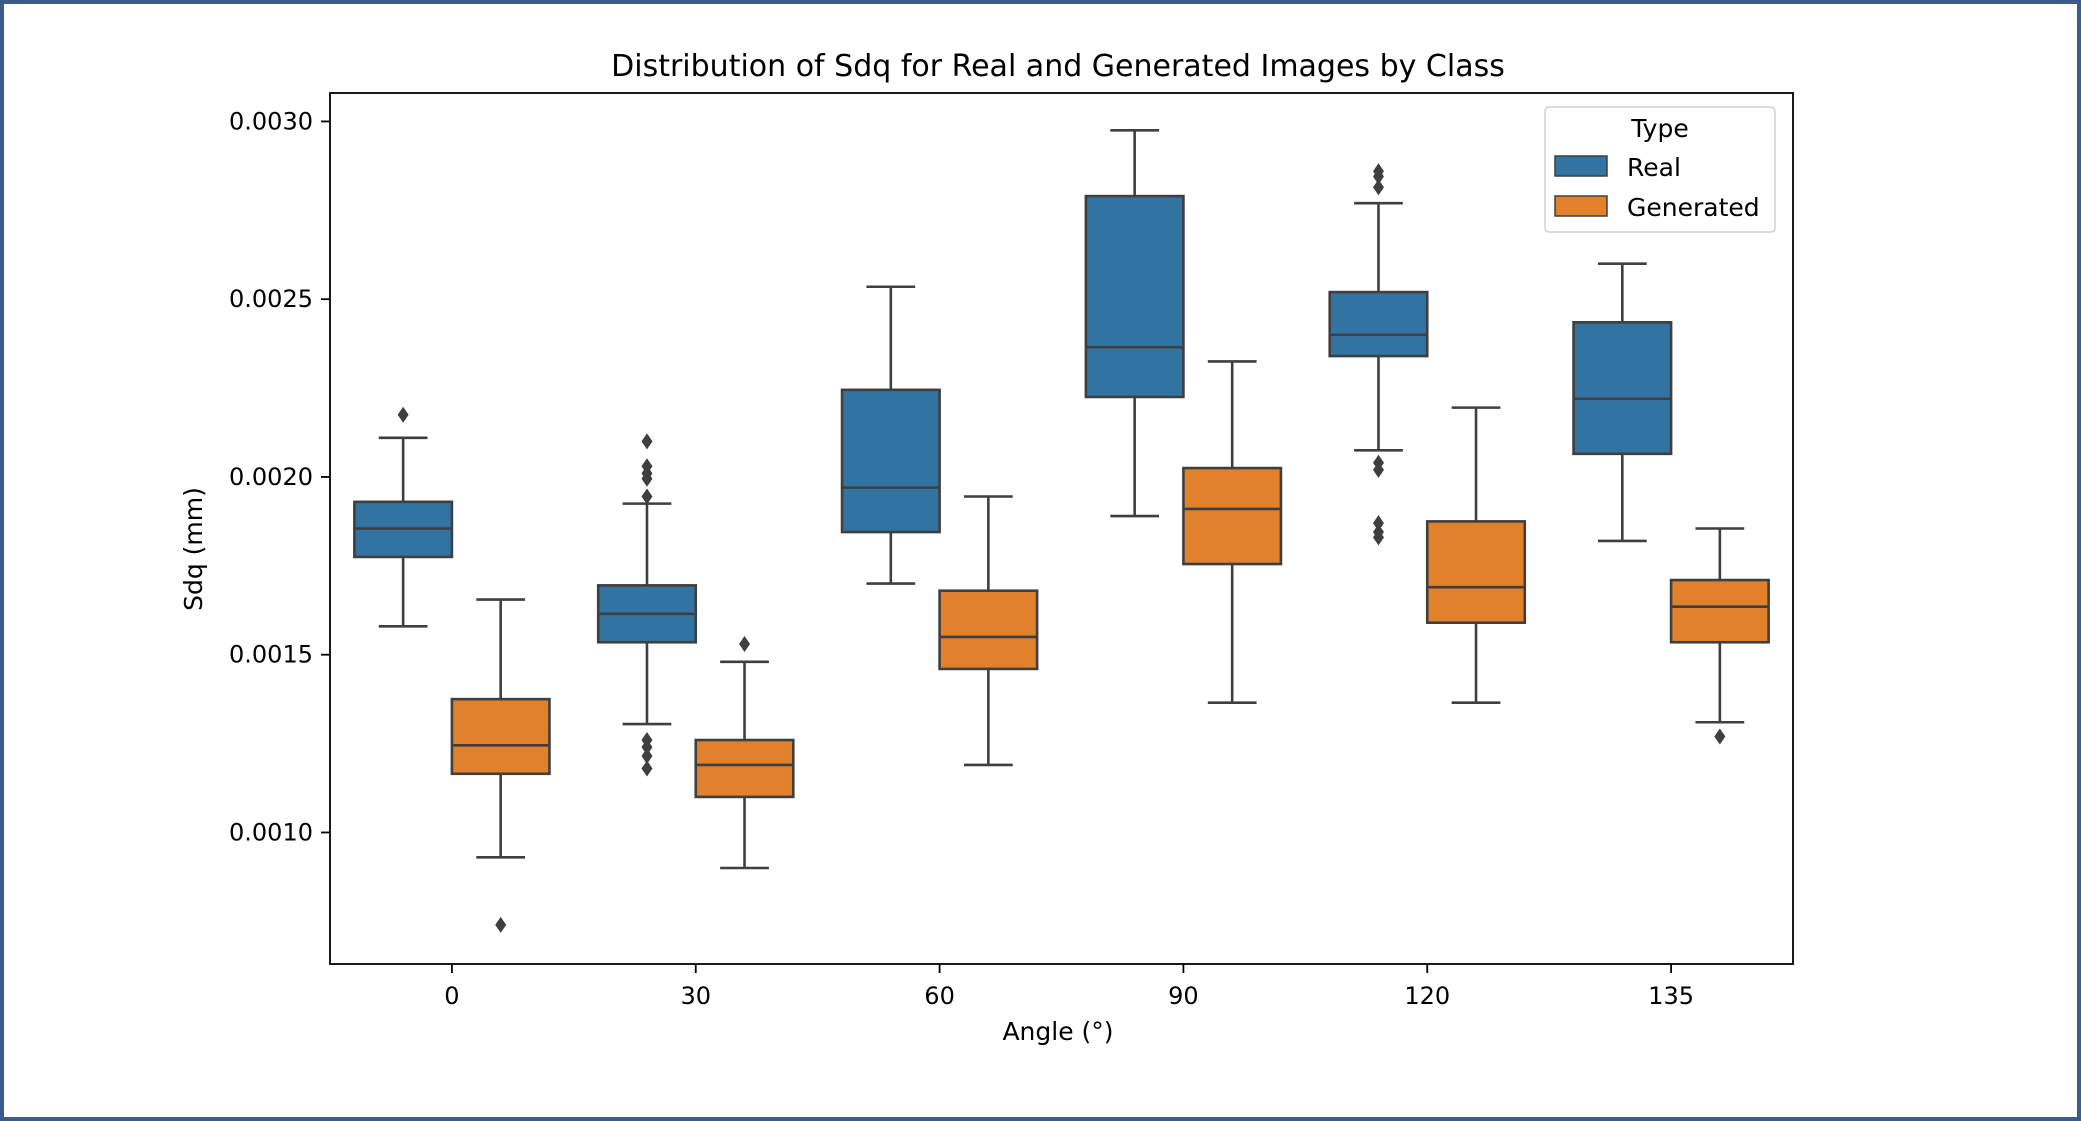 The image size is (2081, 1121). Describe the element at coordinates (1581, 206) in the screenshot. I see `legend-swatch-generated` at that location.